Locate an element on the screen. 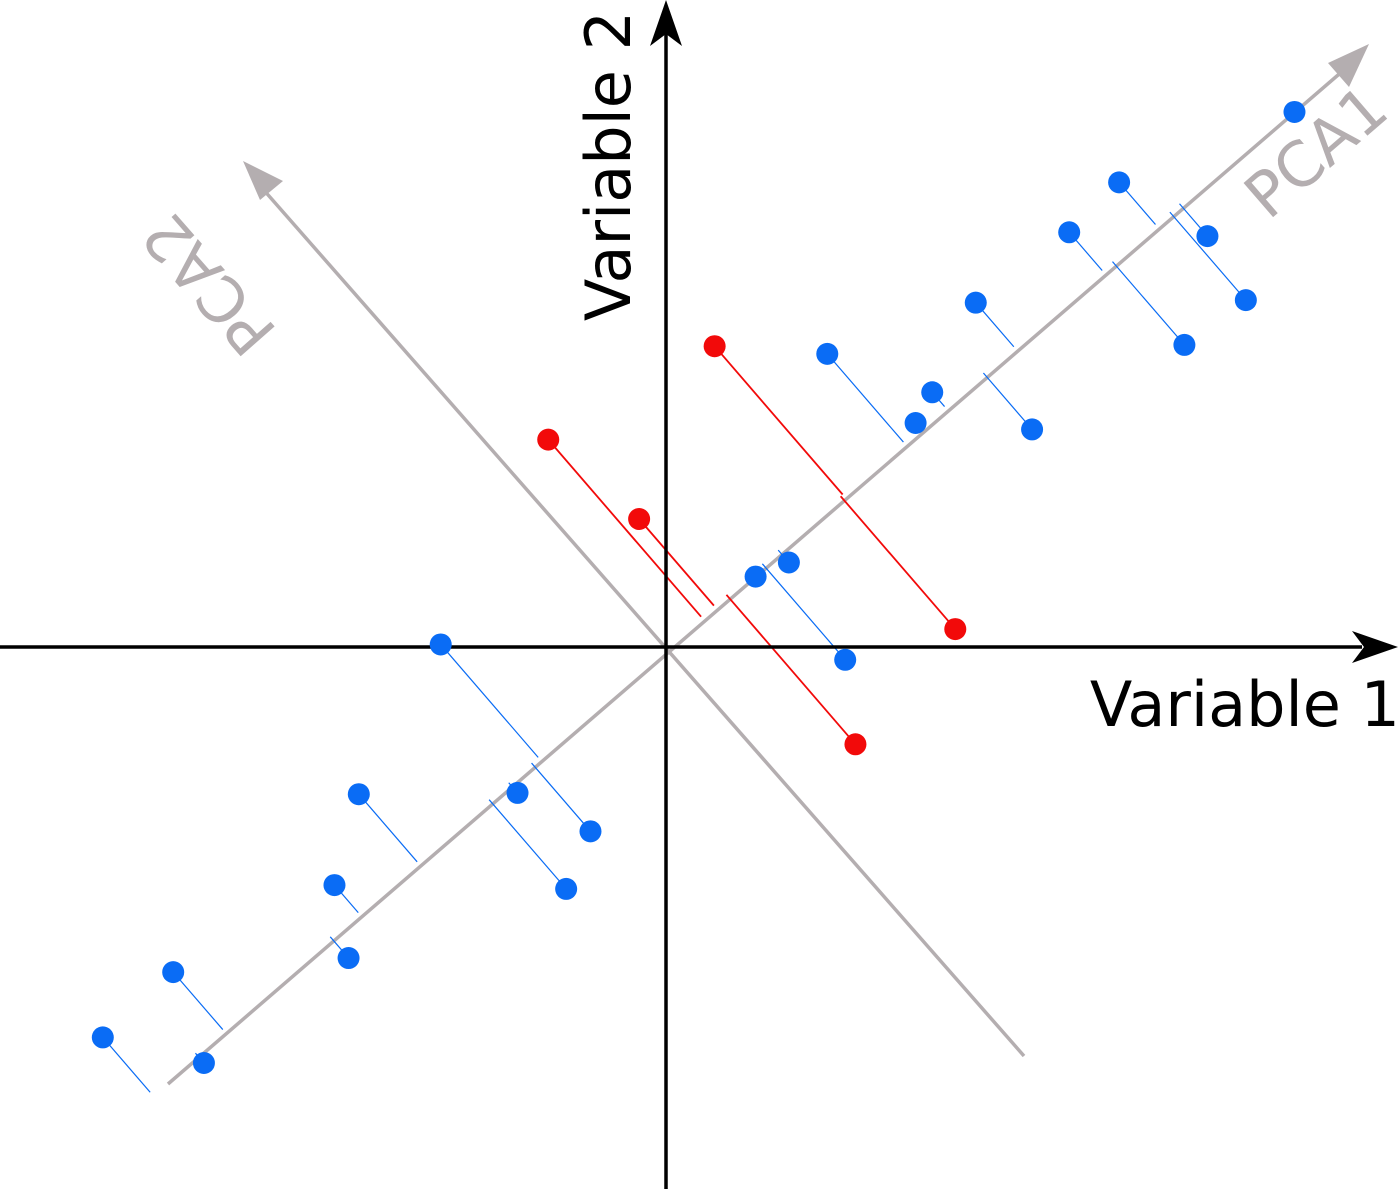  x-axis-label: Variable 1 is located at coordinates (1245, 704).